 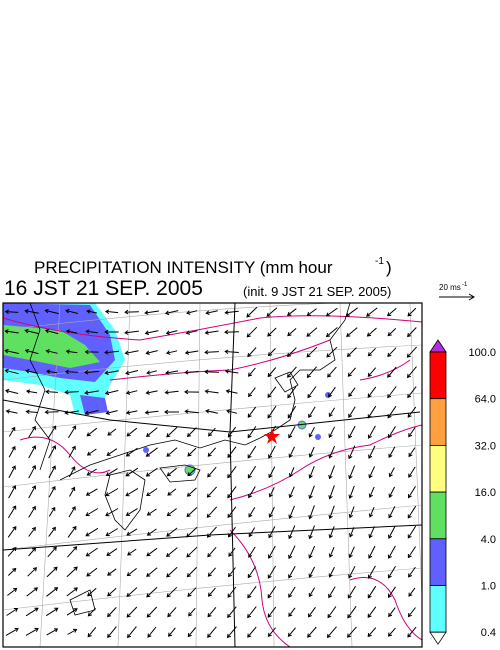 What do you see at coordinates (450, 287) in the screenshot?
I see `reference-vector-label: 20 ms` at bounding box center [450, 287].